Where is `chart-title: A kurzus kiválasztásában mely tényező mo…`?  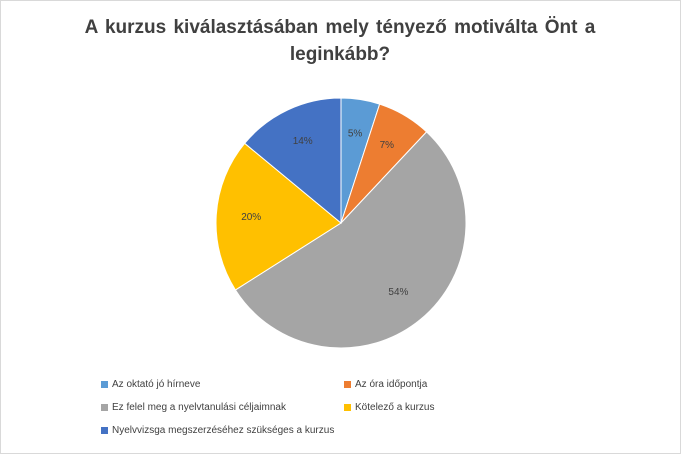
chart-title: A kurzus kiválasztásában mely tényező mo… is located at coordinates (340, 41).